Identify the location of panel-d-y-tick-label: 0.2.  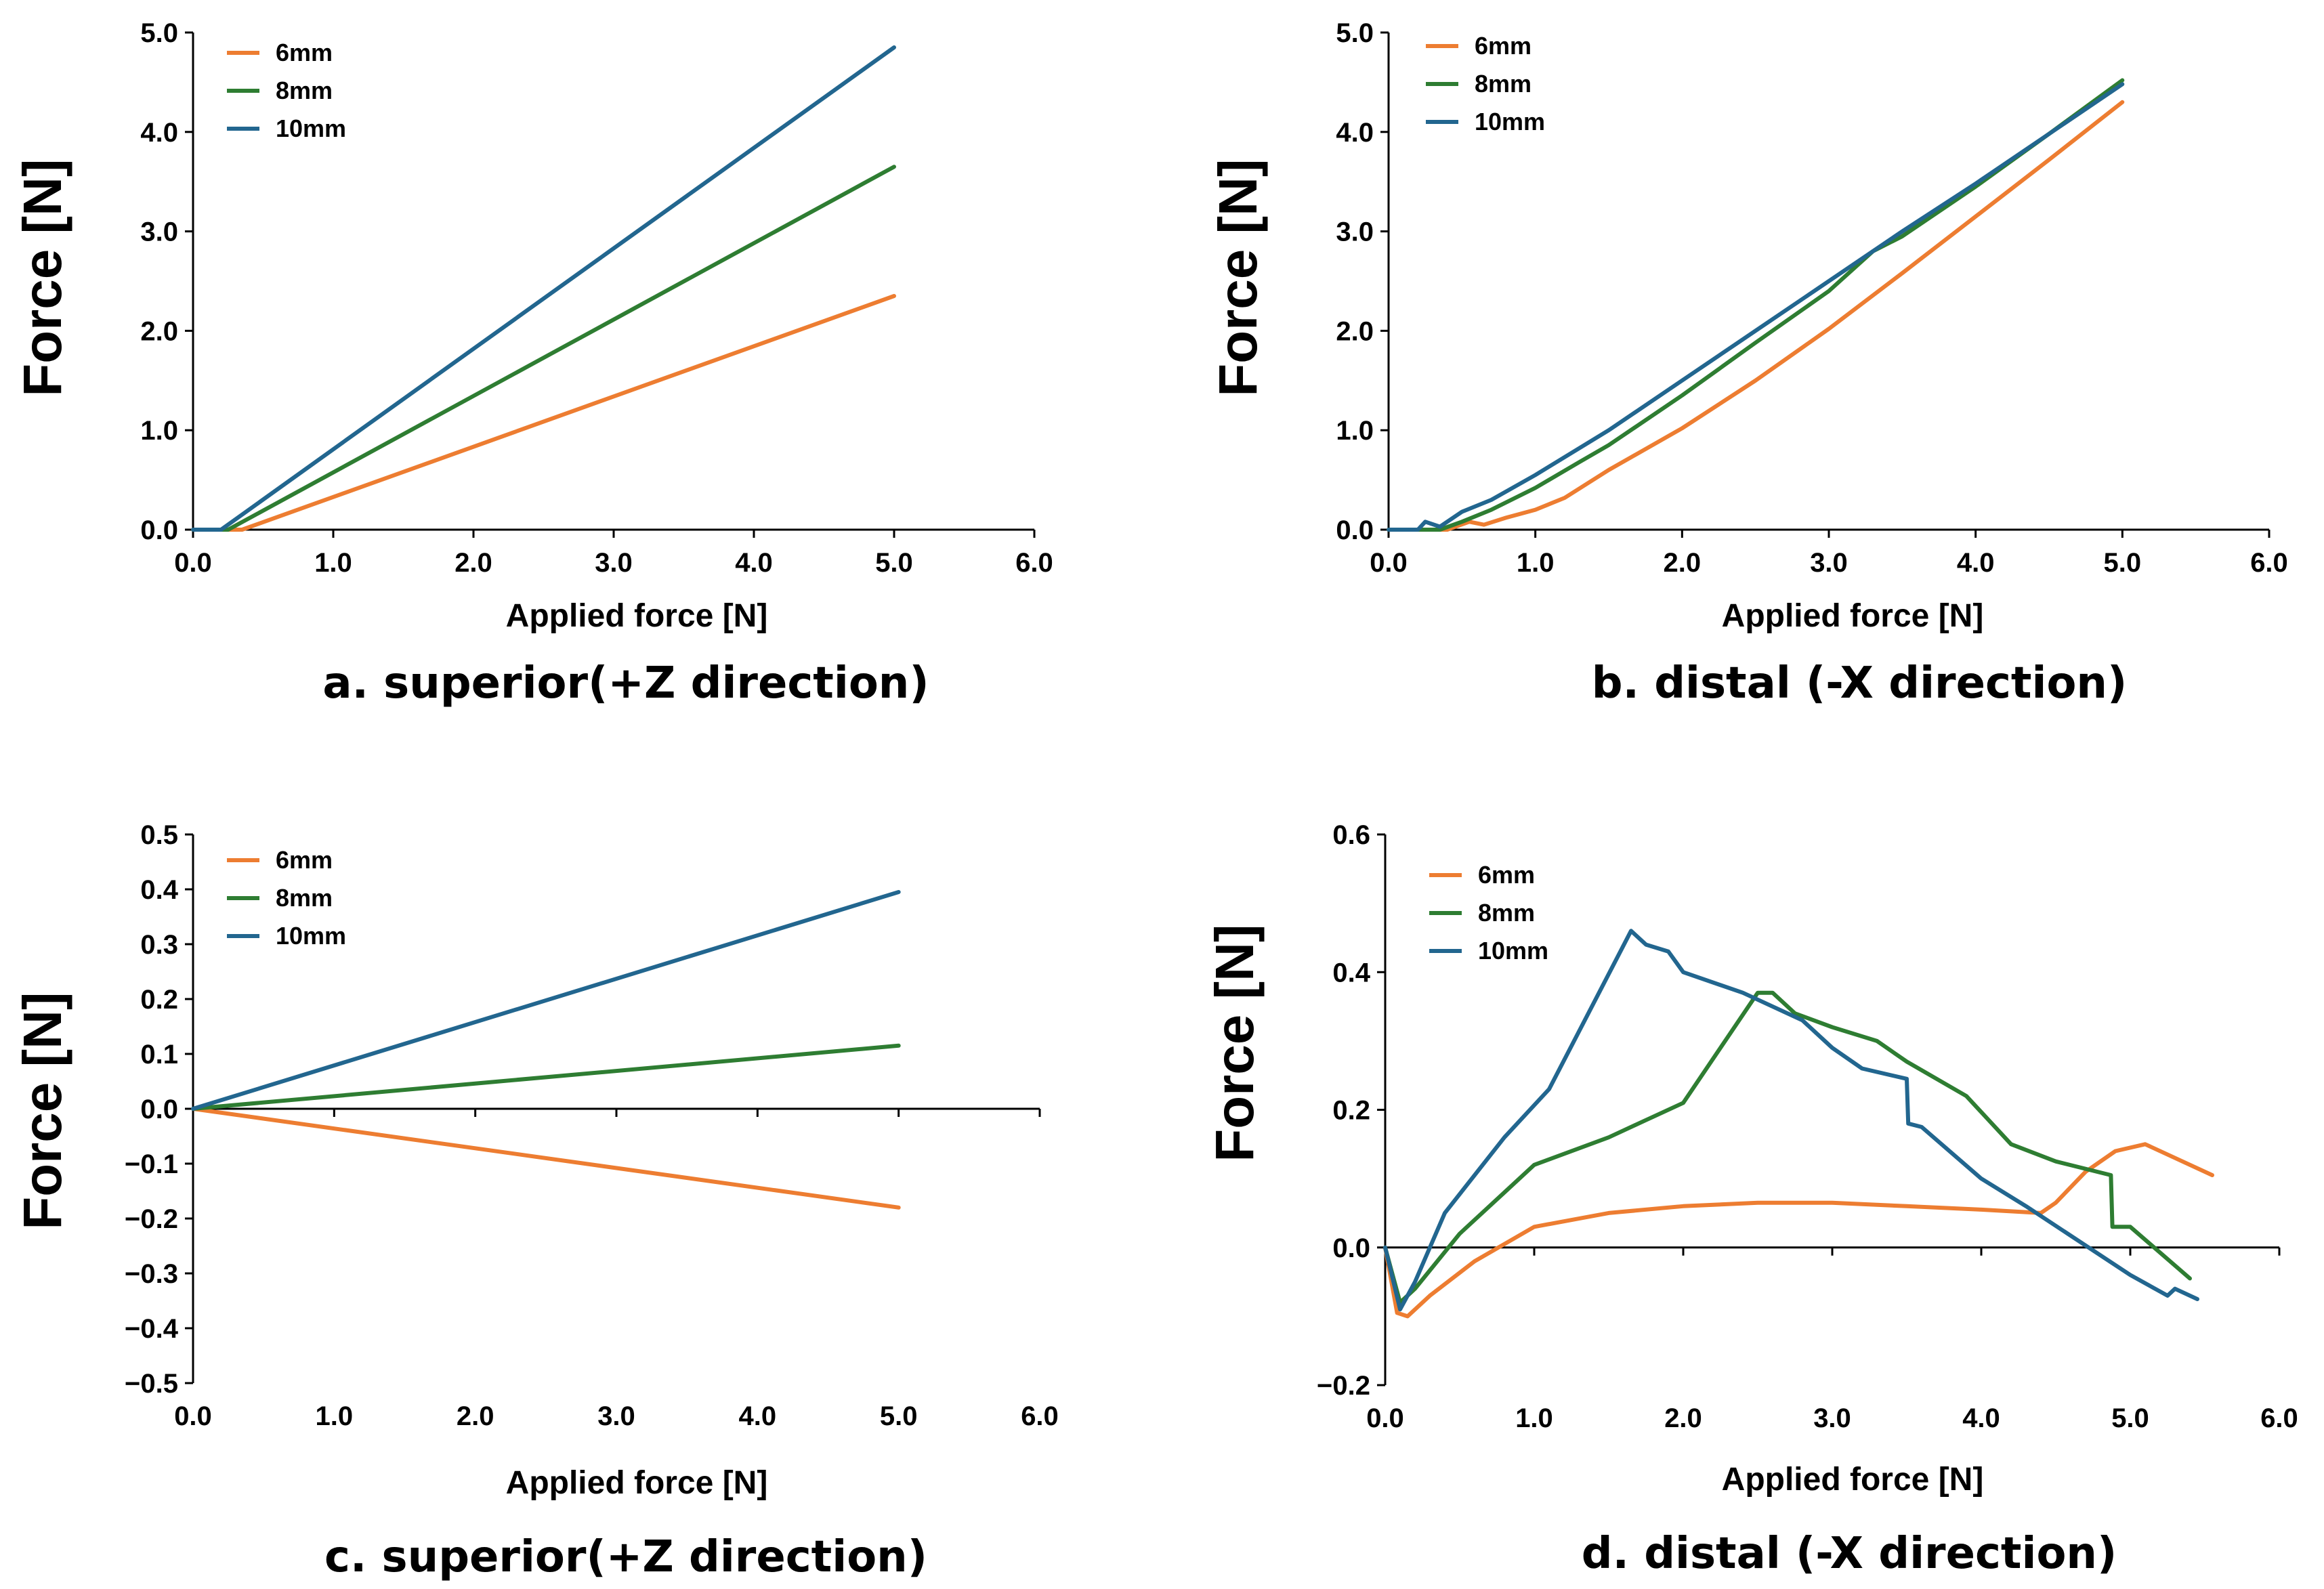
(1351, 1111).